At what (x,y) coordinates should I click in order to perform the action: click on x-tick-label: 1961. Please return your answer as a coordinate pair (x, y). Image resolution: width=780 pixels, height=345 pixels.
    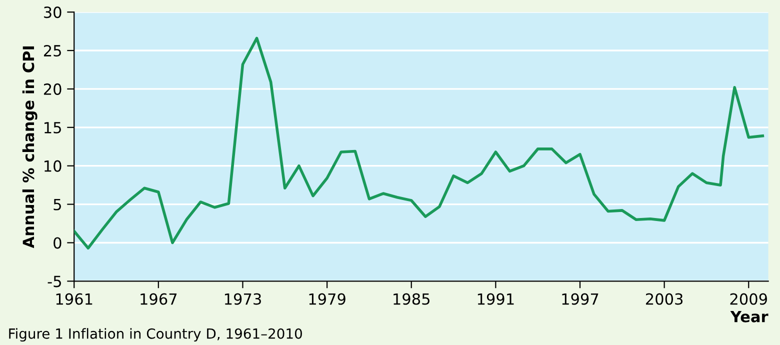
    Looking at the image, I should click on (74, 299).